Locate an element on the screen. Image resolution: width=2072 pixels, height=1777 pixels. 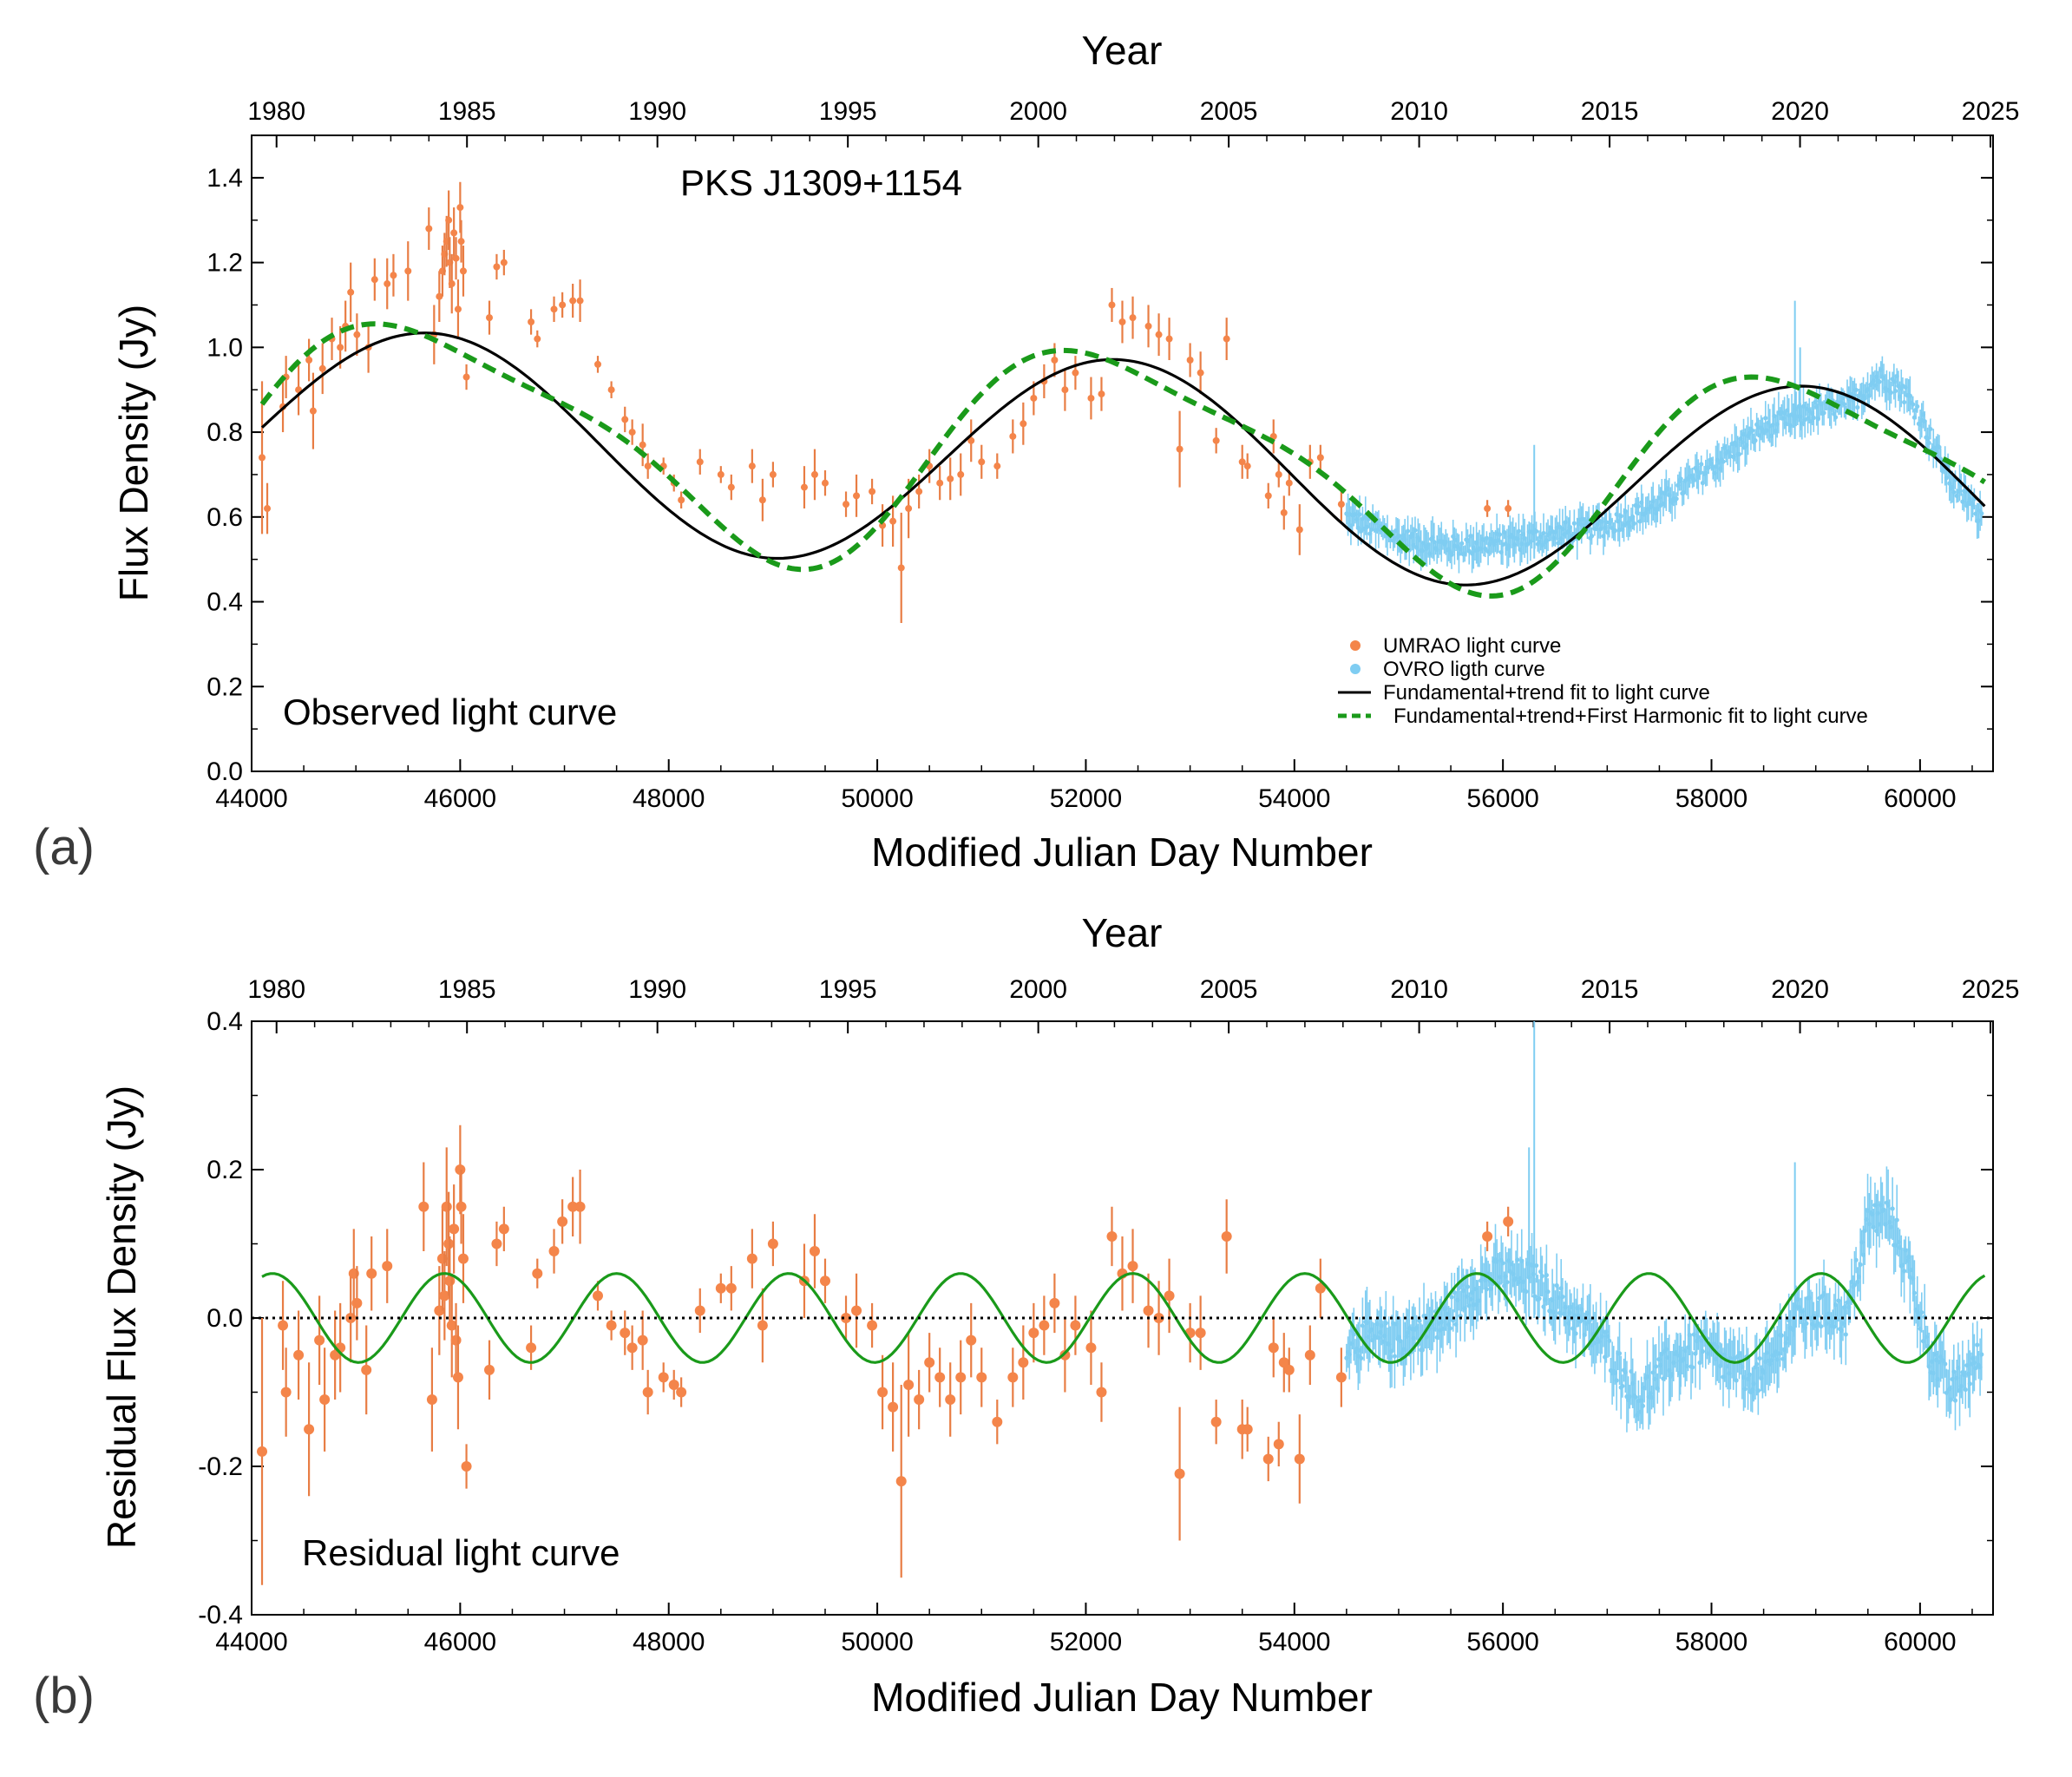
panel-b-label: (b) is located at coordinates (64, 1696).